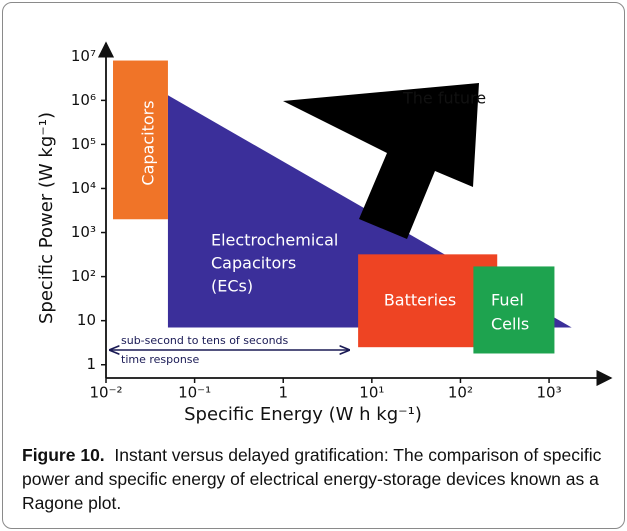  Describe the element at coordinates (444, 98) in the screenshot. I see `future-label: The future` at that location.